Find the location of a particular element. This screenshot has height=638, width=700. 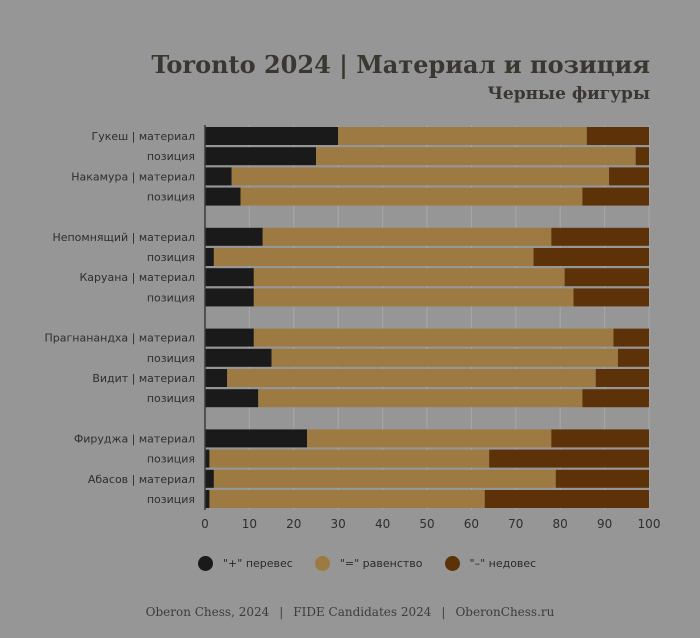

y-axis-label: Непомнящий | материал is located at coordinates (123, 237).